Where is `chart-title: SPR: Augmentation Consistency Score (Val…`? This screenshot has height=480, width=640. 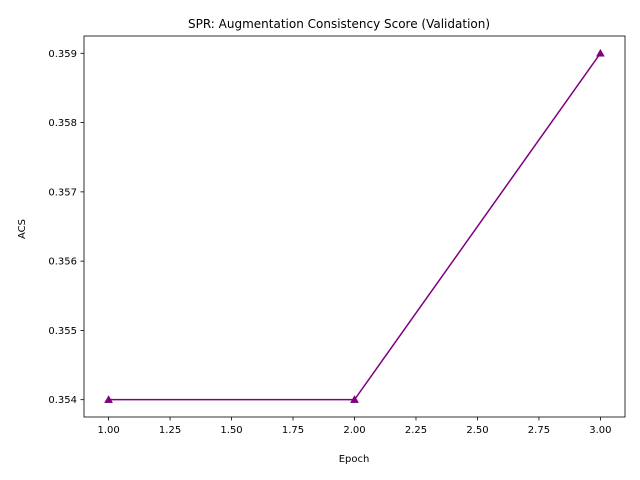
chart-title: SPR: Augmentation Consistency Score (Val… is located at coordinates (339, 24).